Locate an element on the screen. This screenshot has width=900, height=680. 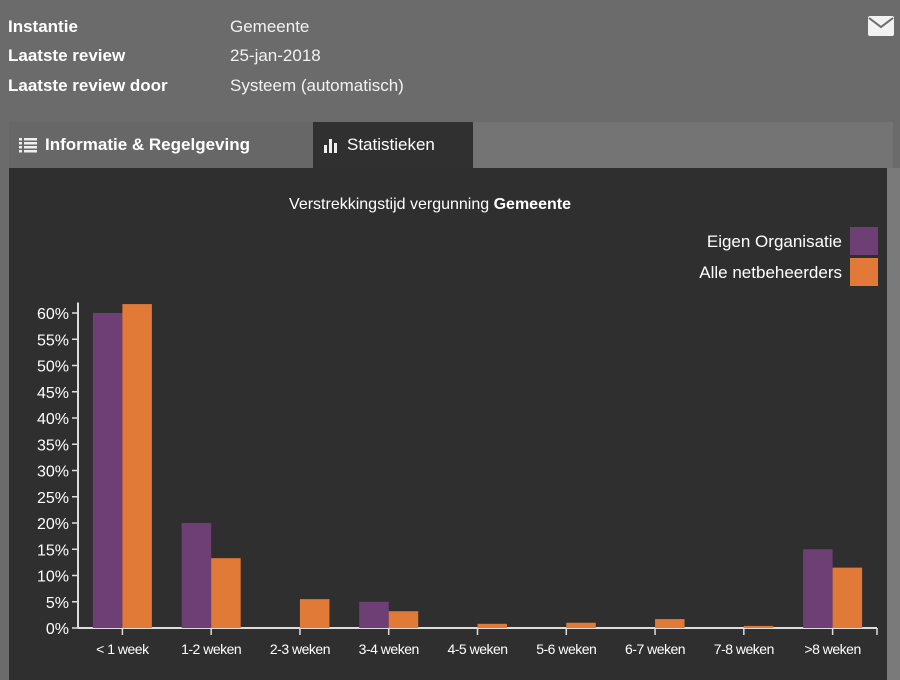
x-tick-label: 5-6 weken is located at coordinates (566, 649).